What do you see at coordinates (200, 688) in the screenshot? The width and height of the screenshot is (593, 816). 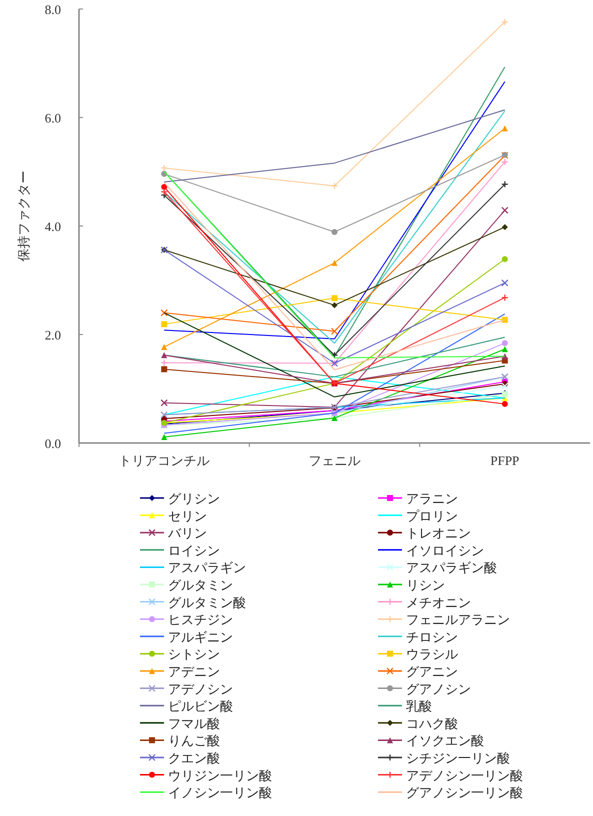 I see `legend-label: アデノシン` at bounding box center [200, 688].